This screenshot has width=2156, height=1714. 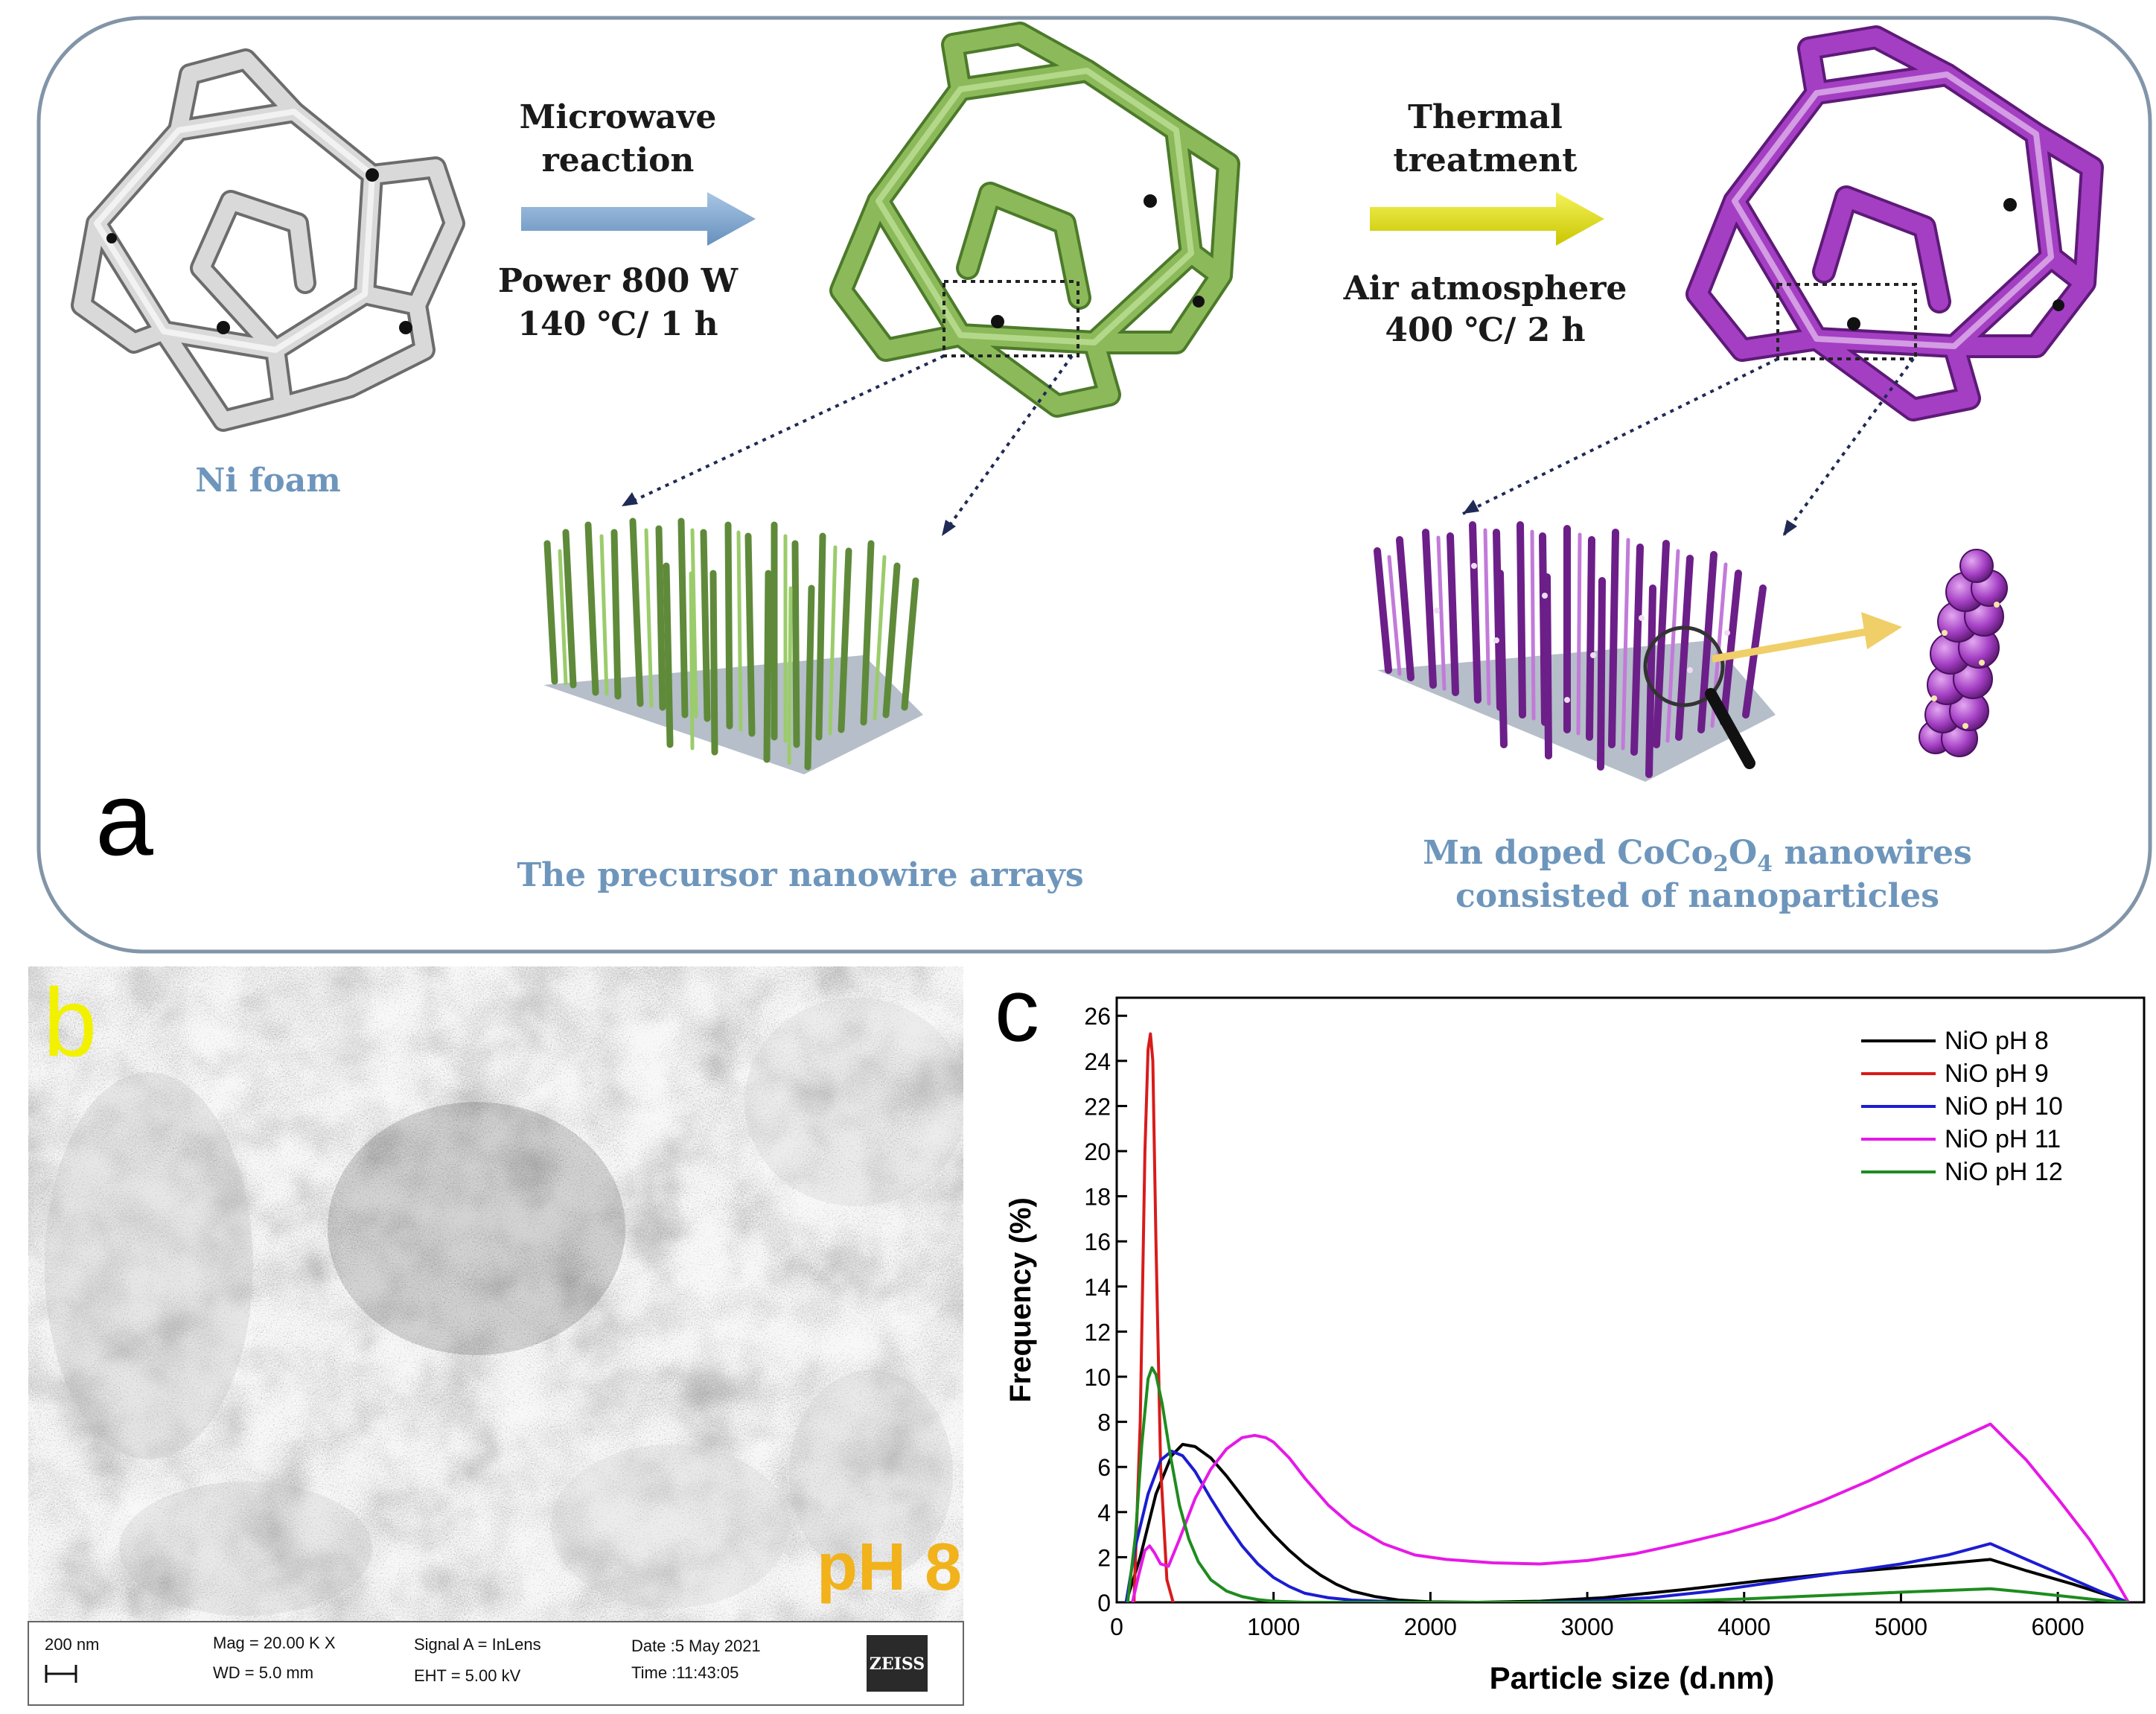 I want to click on sem-time: Time :11:43:05, so click(x=685, y=1672).